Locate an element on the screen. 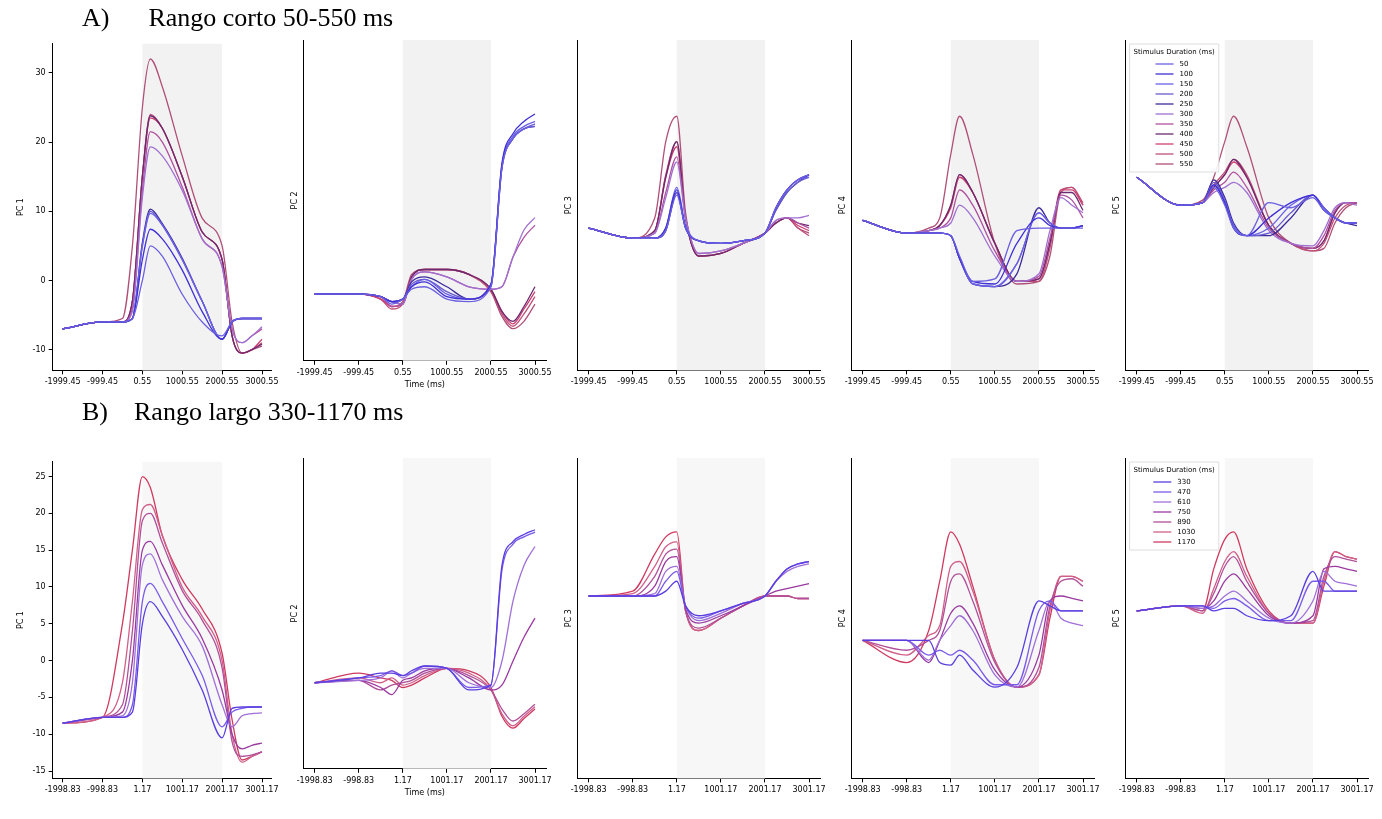 The width and height of the screenshot is (1382, 819). y-tick-label: 15 is located at coordinates (40, 550).